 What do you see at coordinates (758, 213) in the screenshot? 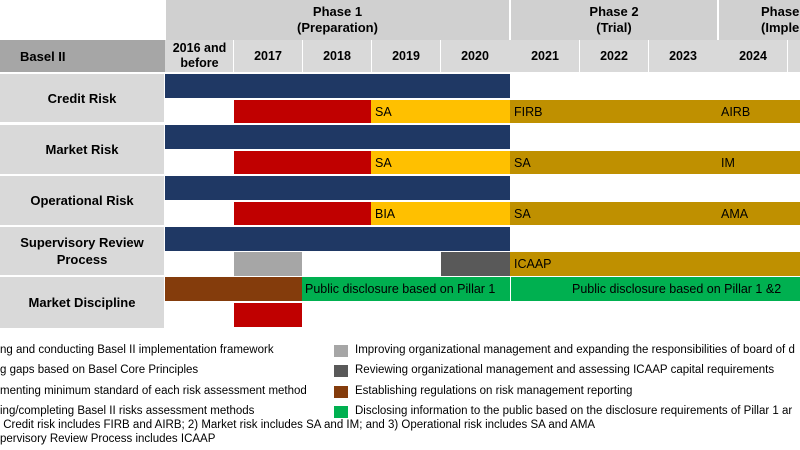
I see `op-ama-bar: AMA` at bounding box center [758, 213].